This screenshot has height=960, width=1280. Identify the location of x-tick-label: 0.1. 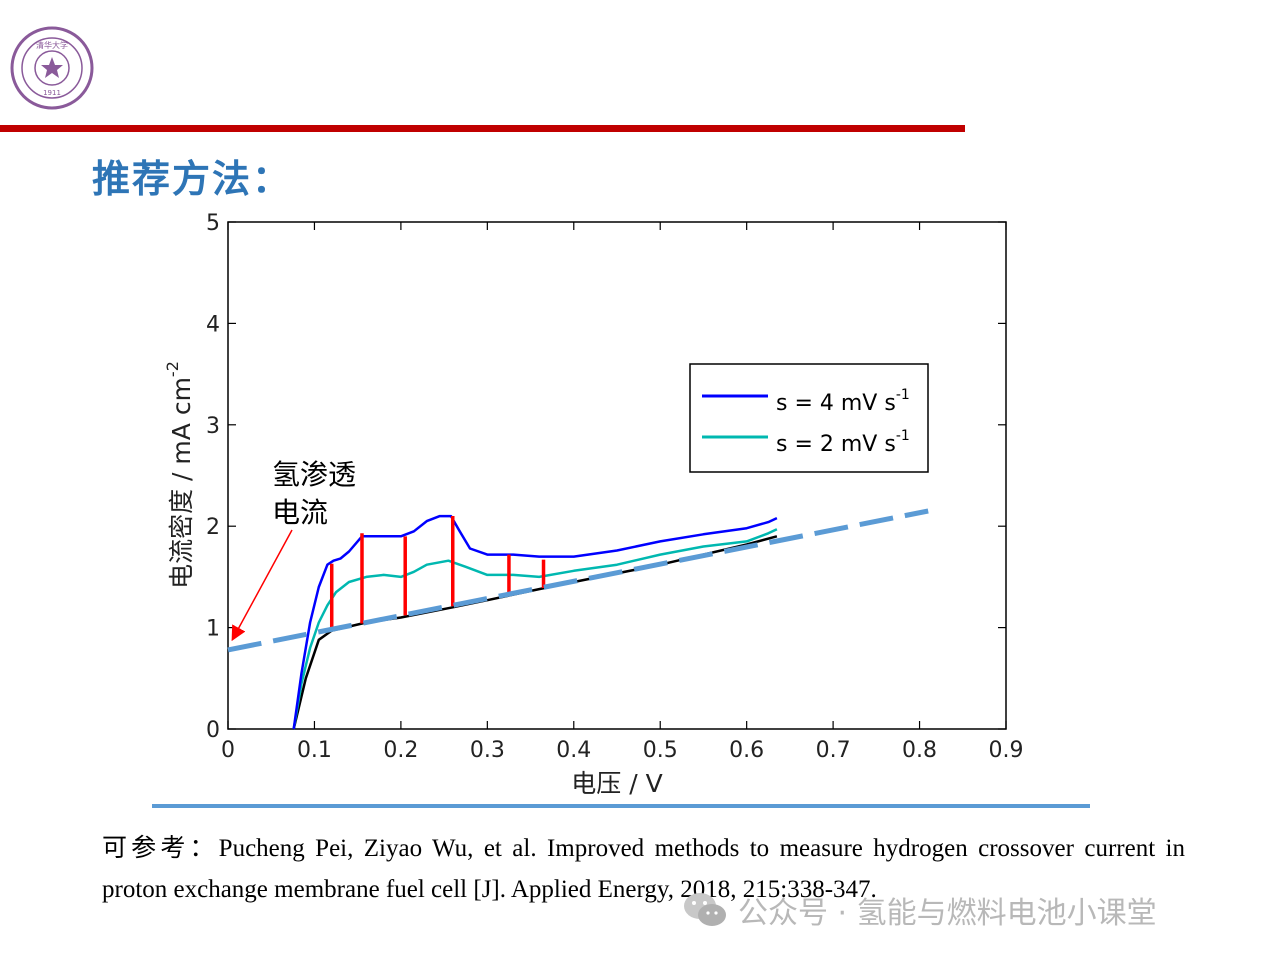
(314, 750).